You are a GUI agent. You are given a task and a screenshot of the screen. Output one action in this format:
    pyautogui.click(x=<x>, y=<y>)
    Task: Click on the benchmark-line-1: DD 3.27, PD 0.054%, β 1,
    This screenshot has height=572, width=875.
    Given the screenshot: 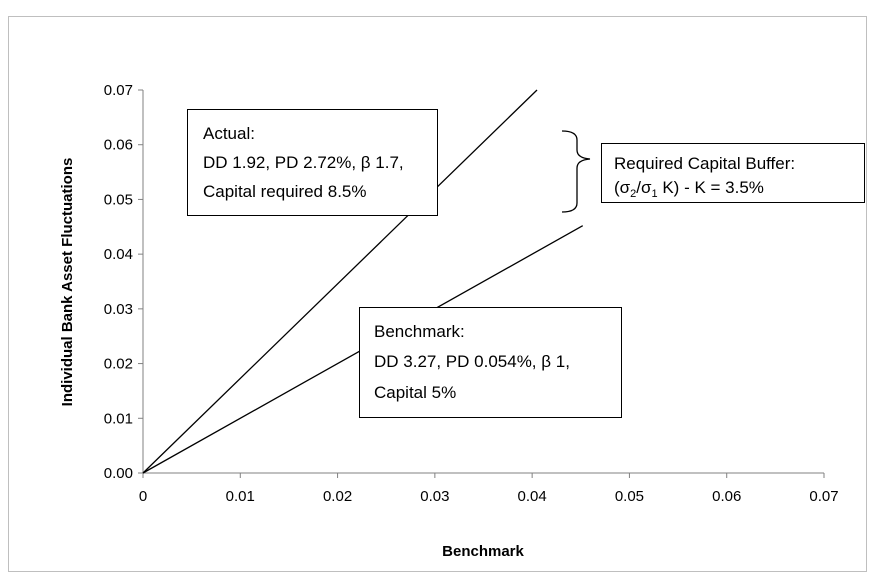 What is the action you would take?
    pyautogui.click(x=472, y=361)
    